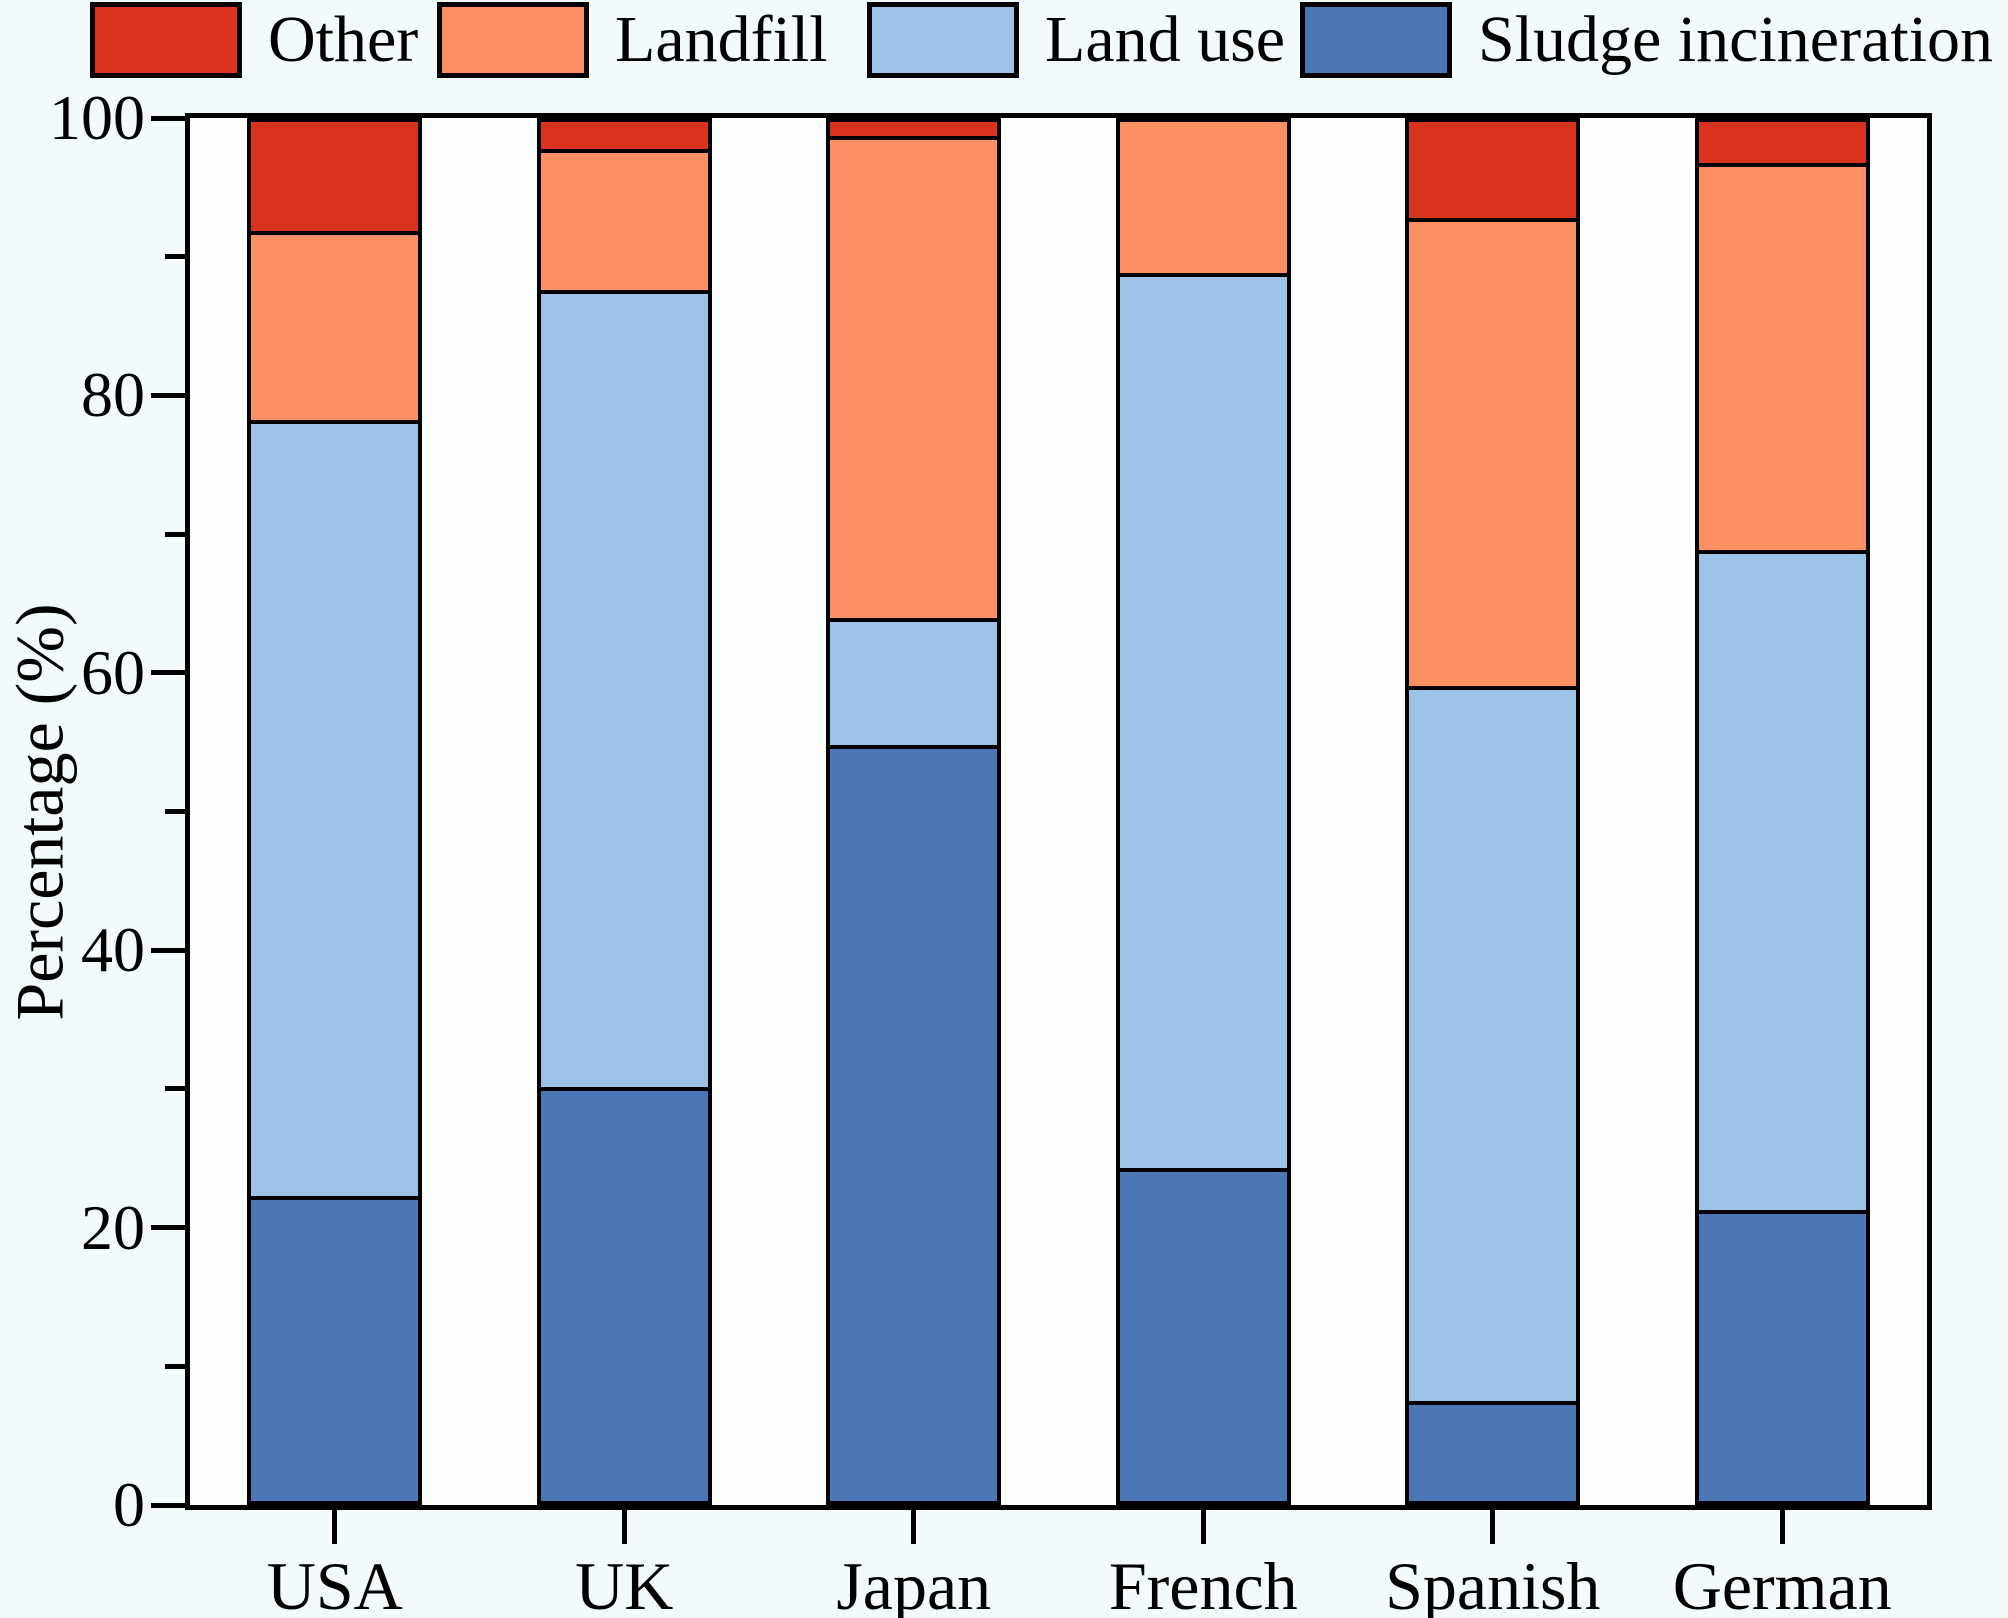  Describe the element at coordinates (1782, 360) in the screenshot. I see `bar-segment-german-landfill` at that location.